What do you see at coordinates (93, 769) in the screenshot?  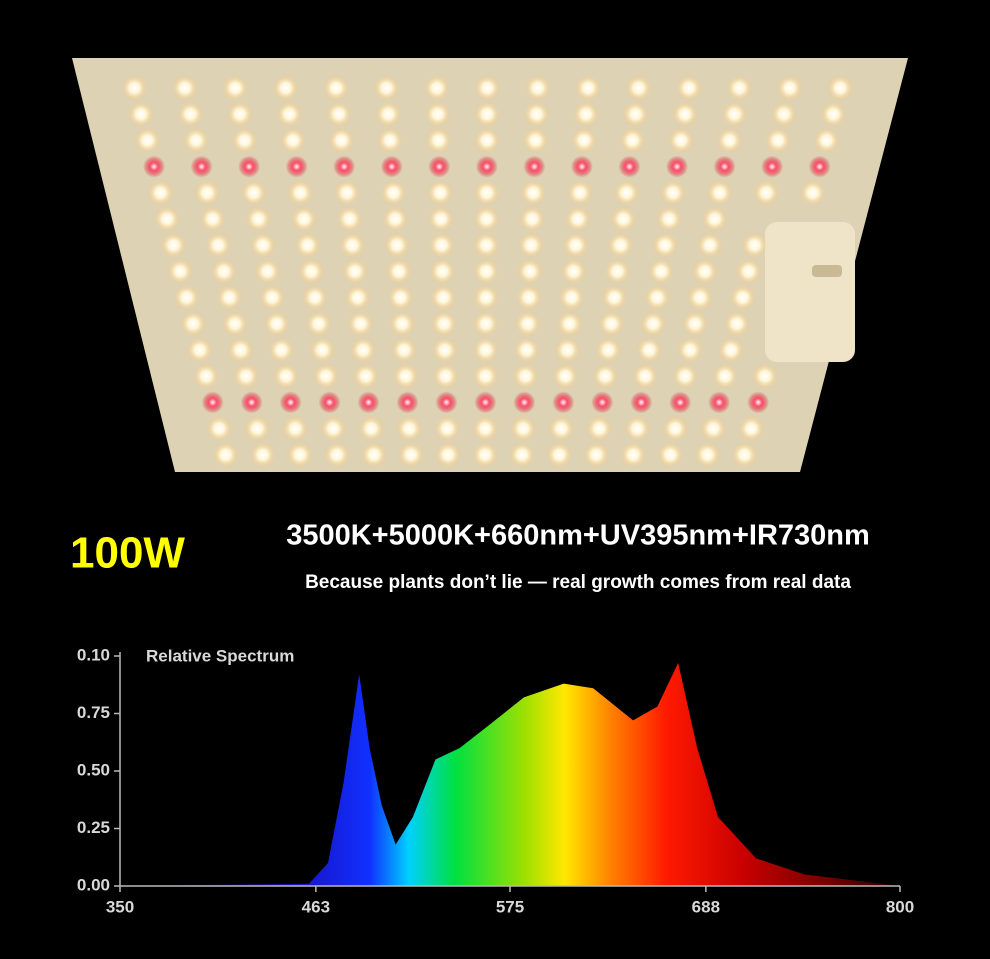 I see `y-tick-label: 0.50` at bounding box center [93, 769].